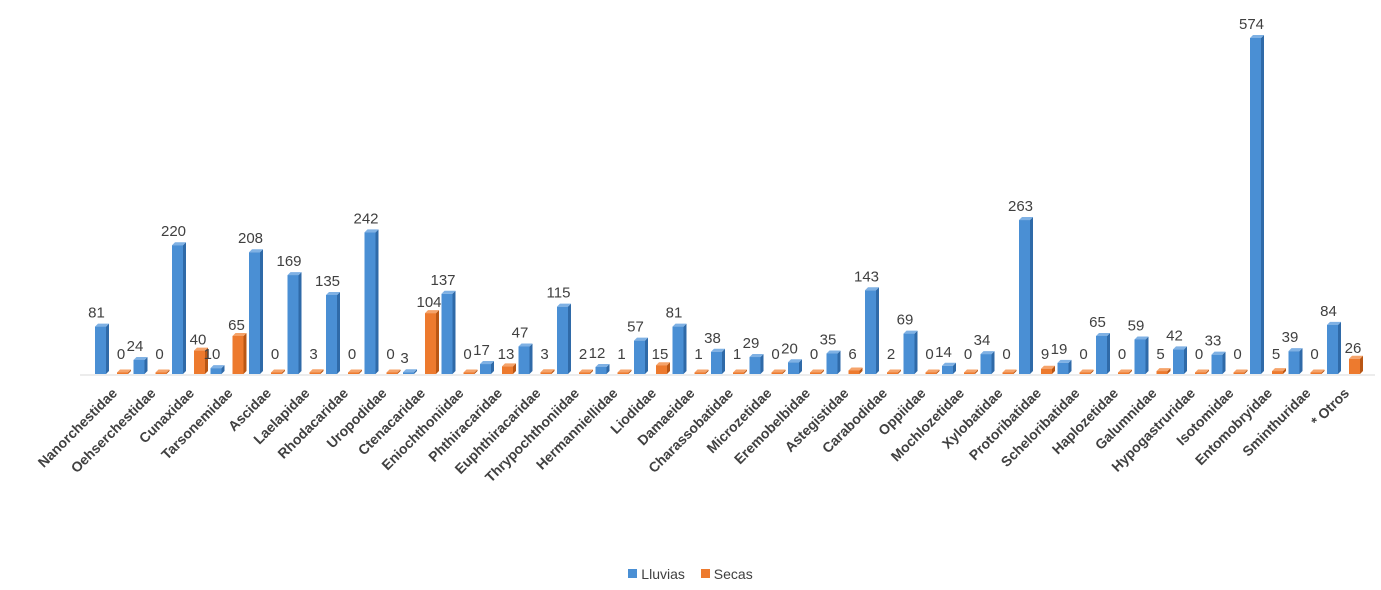 This screenshot has width=1381, height=590. What do you see at coordinates (198, 340) in the screenshot?
I see `data-label-secas: 40` at bounding box center [198, 340].